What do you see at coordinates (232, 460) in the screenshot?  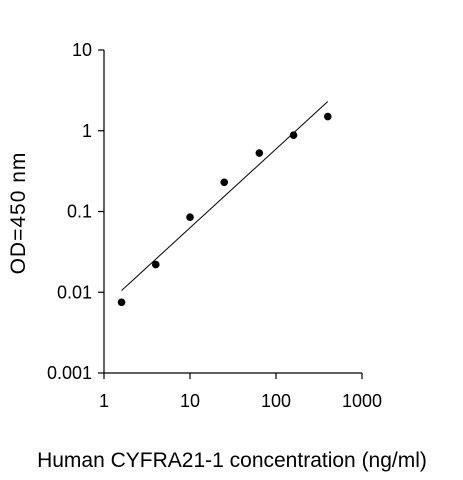 I see `x-axis-title: Human CYFRA21-1 concentration (ng/ml)` at bounding box center [232, 460].